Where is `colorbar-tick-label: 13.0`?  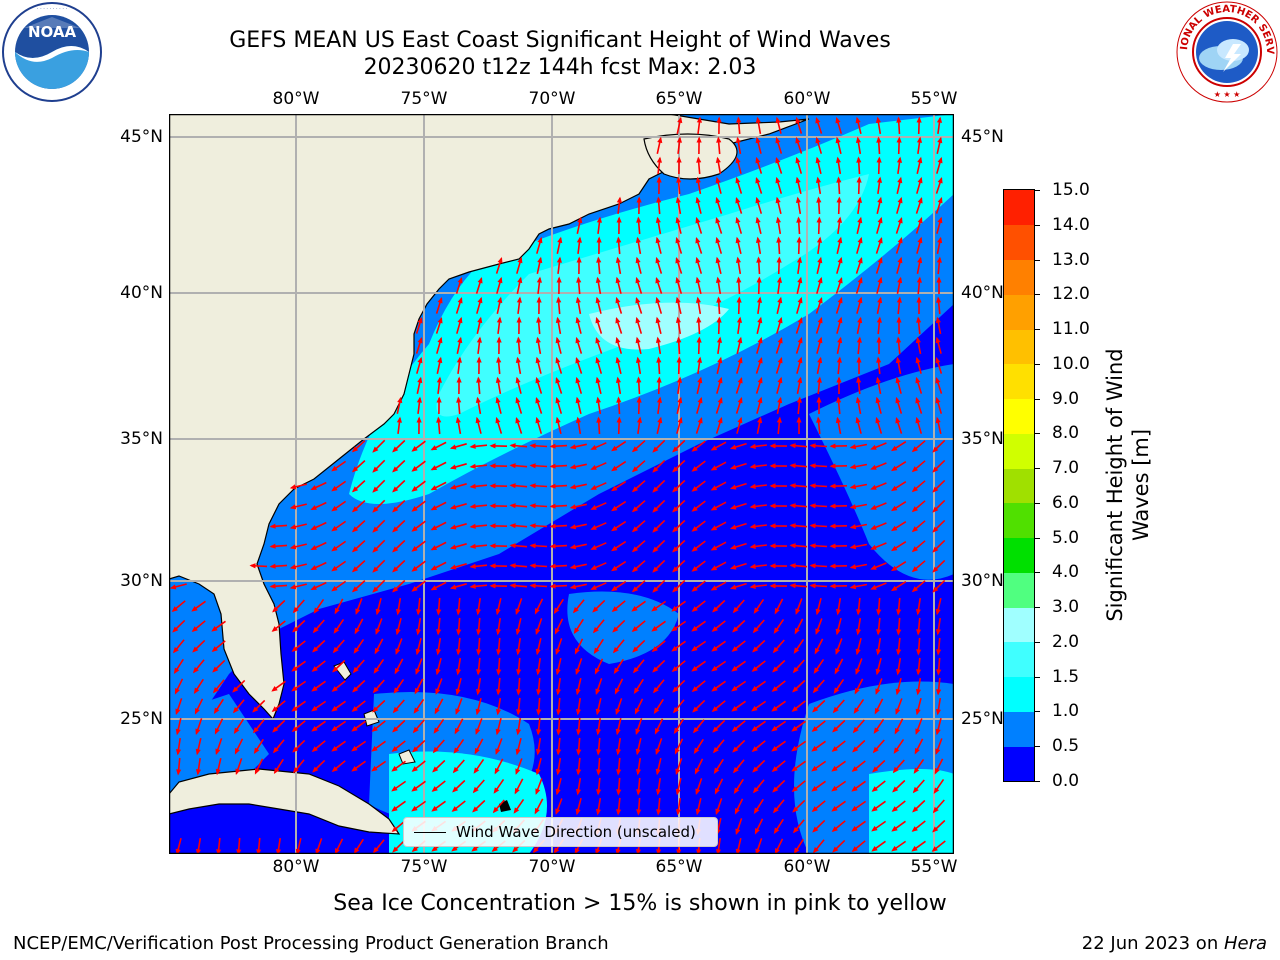 colorbar-tick-label: 13.0 is located at coordinates (1071, 259).